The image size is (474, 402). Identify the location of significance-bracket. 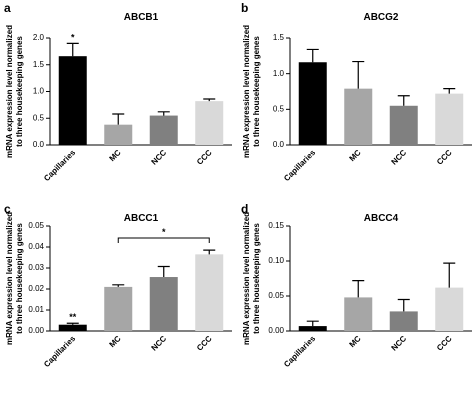
(163, 240).